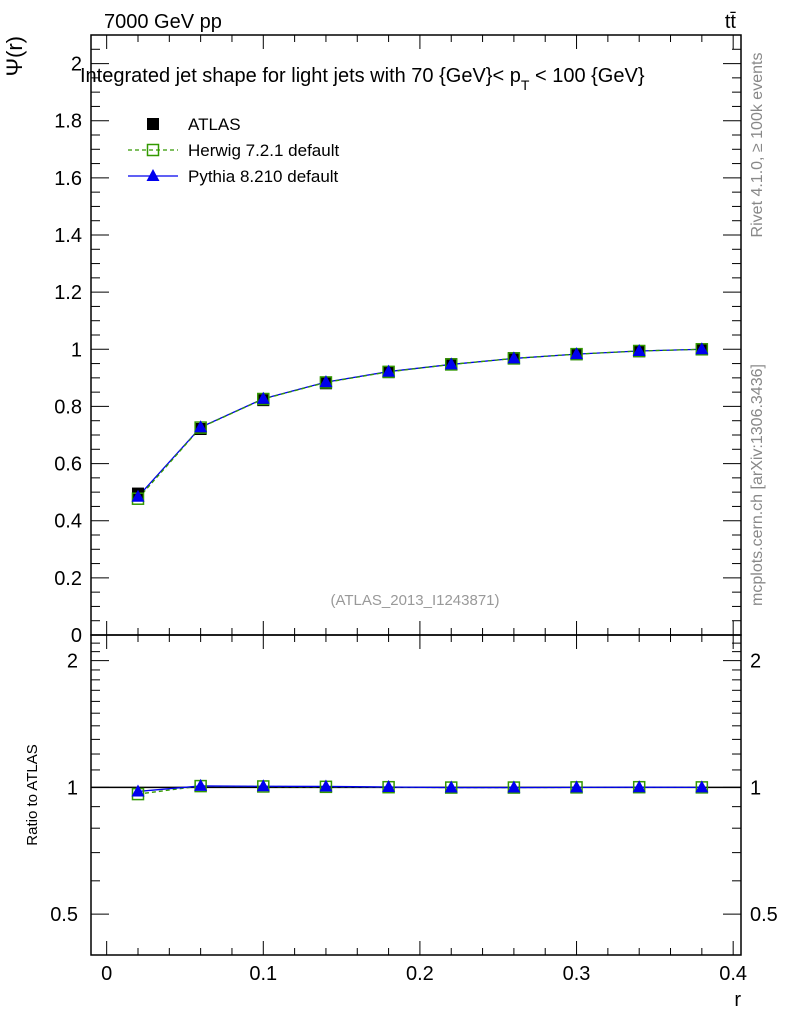 The image size is (786, 1024). I want to click on y-tick-label: 1.2, so click(68, 293).